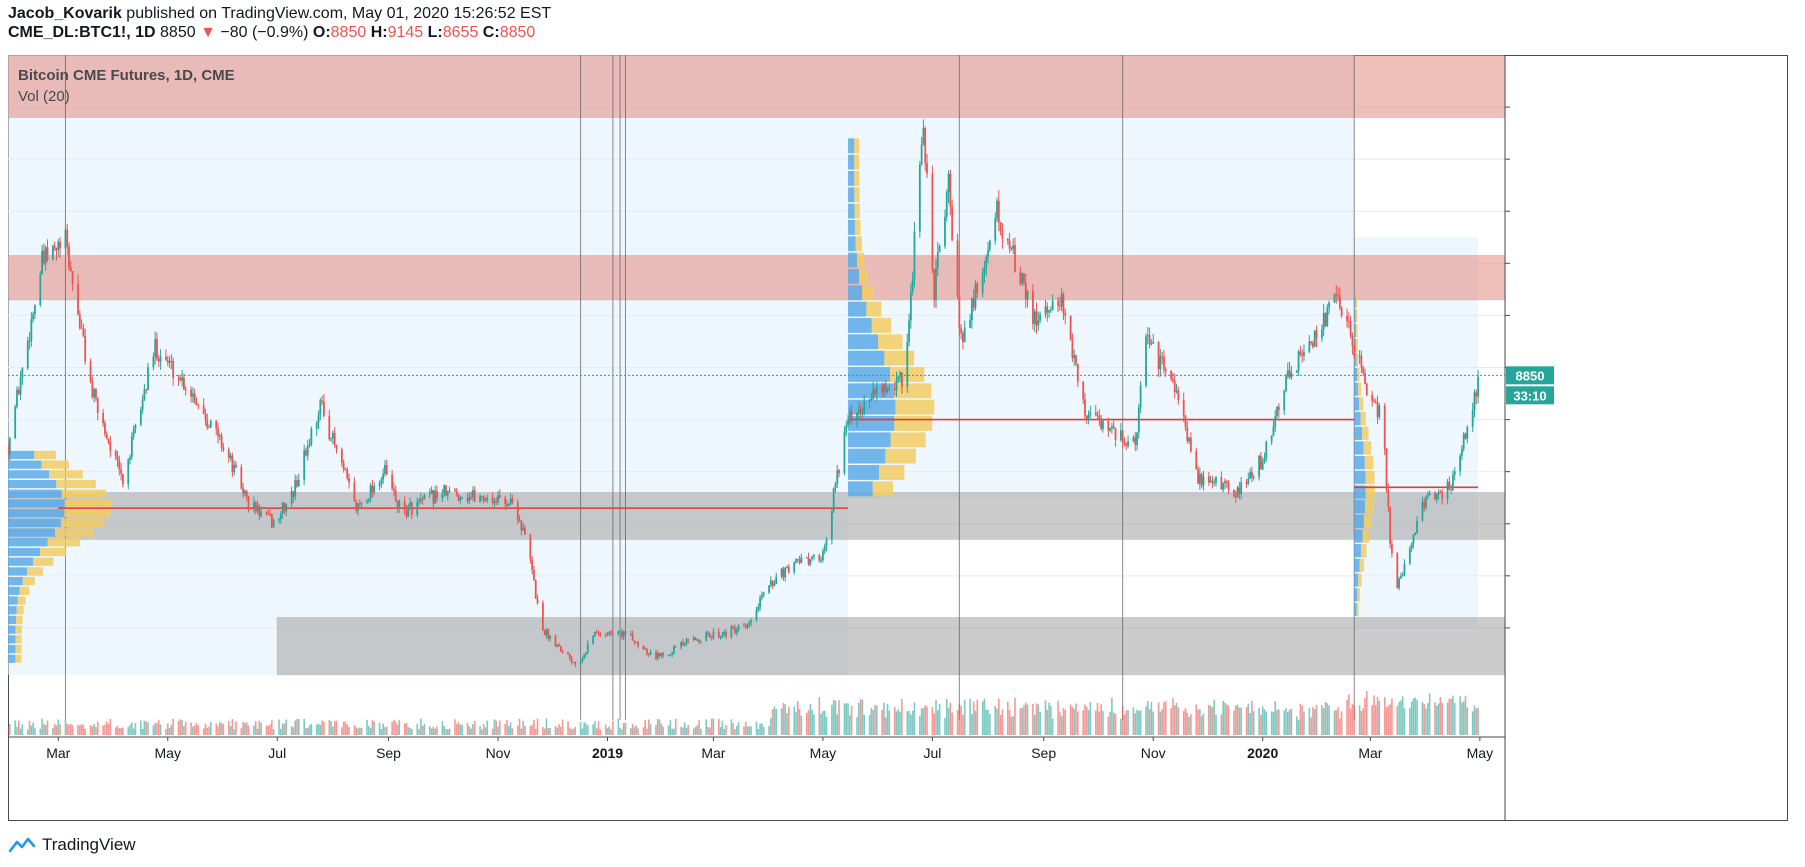 Image resolution: width=1805 pixels, height=867 pixels. What do you see at coordinates (757, 516) in the screenshot?
I see `zone-support-mid` at bounding box center [757, 516].